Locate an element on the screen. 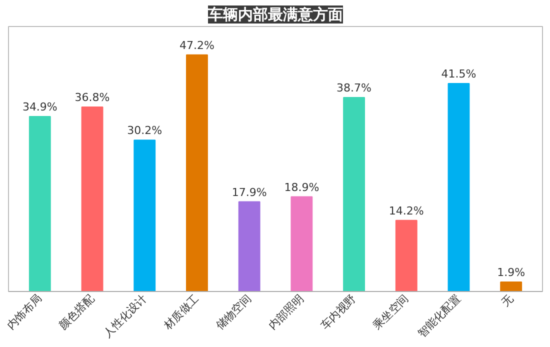  data-label: 17.9% is located at coordinates (249, 192).